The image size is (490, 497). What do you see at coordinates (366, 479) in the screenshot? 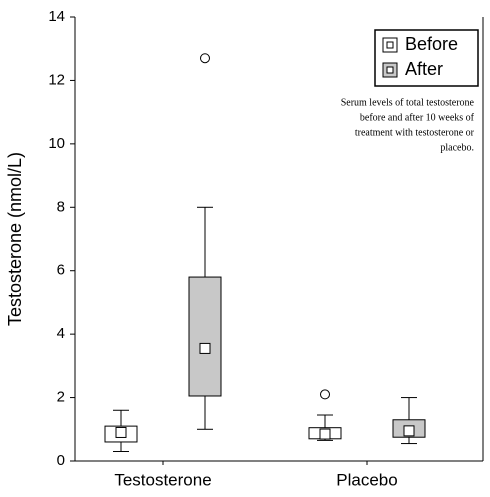
I see `x-tick-label: Placebo` at bounding box center [366, 479].